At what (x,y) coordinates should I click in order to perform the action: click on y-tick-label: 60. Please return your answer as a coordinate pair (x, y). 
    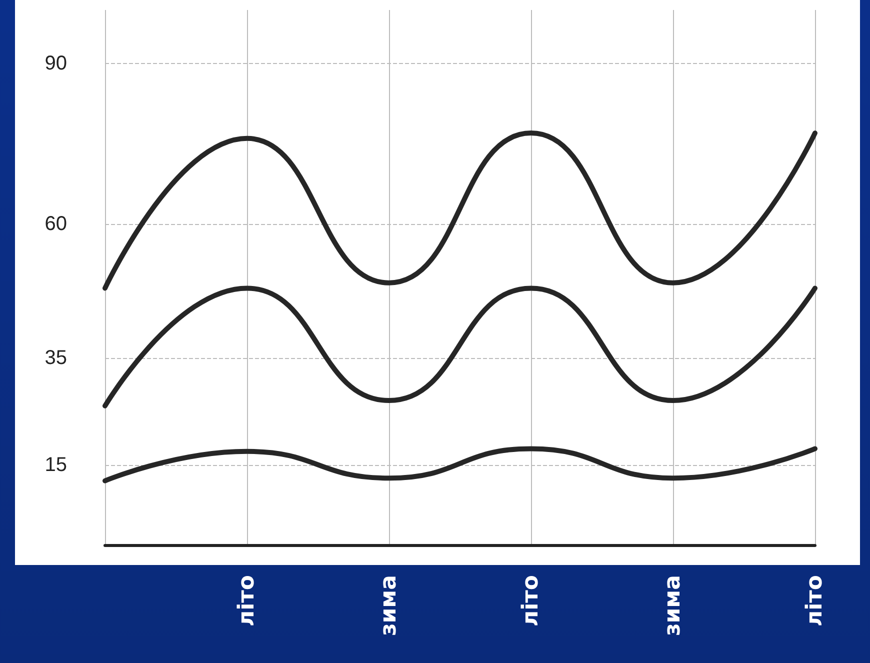
    Looking at the image, I should click on (55, 224).